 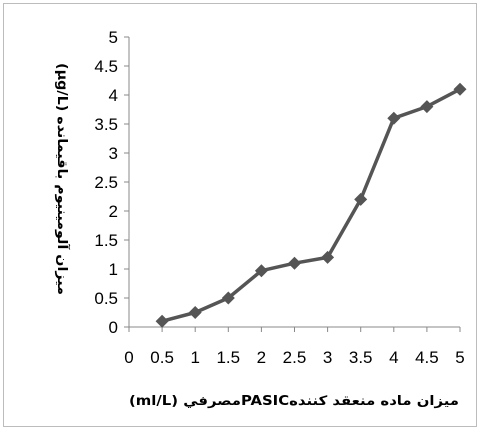 What do you see at coordinates (113, 211) in the screenshot?
I see `y-tick-label: 2` at bounding box center [113, 211].